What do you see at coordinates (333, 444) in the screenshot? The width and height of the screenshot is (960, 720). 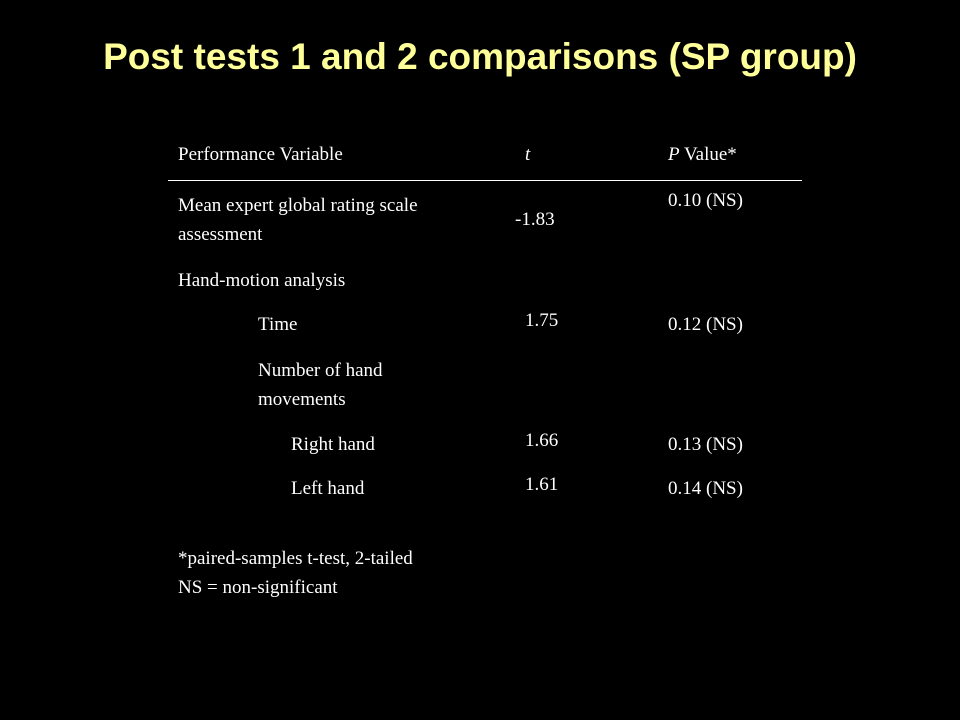 I see `row-label-right-hand: Right hand` at bounding box center [333, 444].